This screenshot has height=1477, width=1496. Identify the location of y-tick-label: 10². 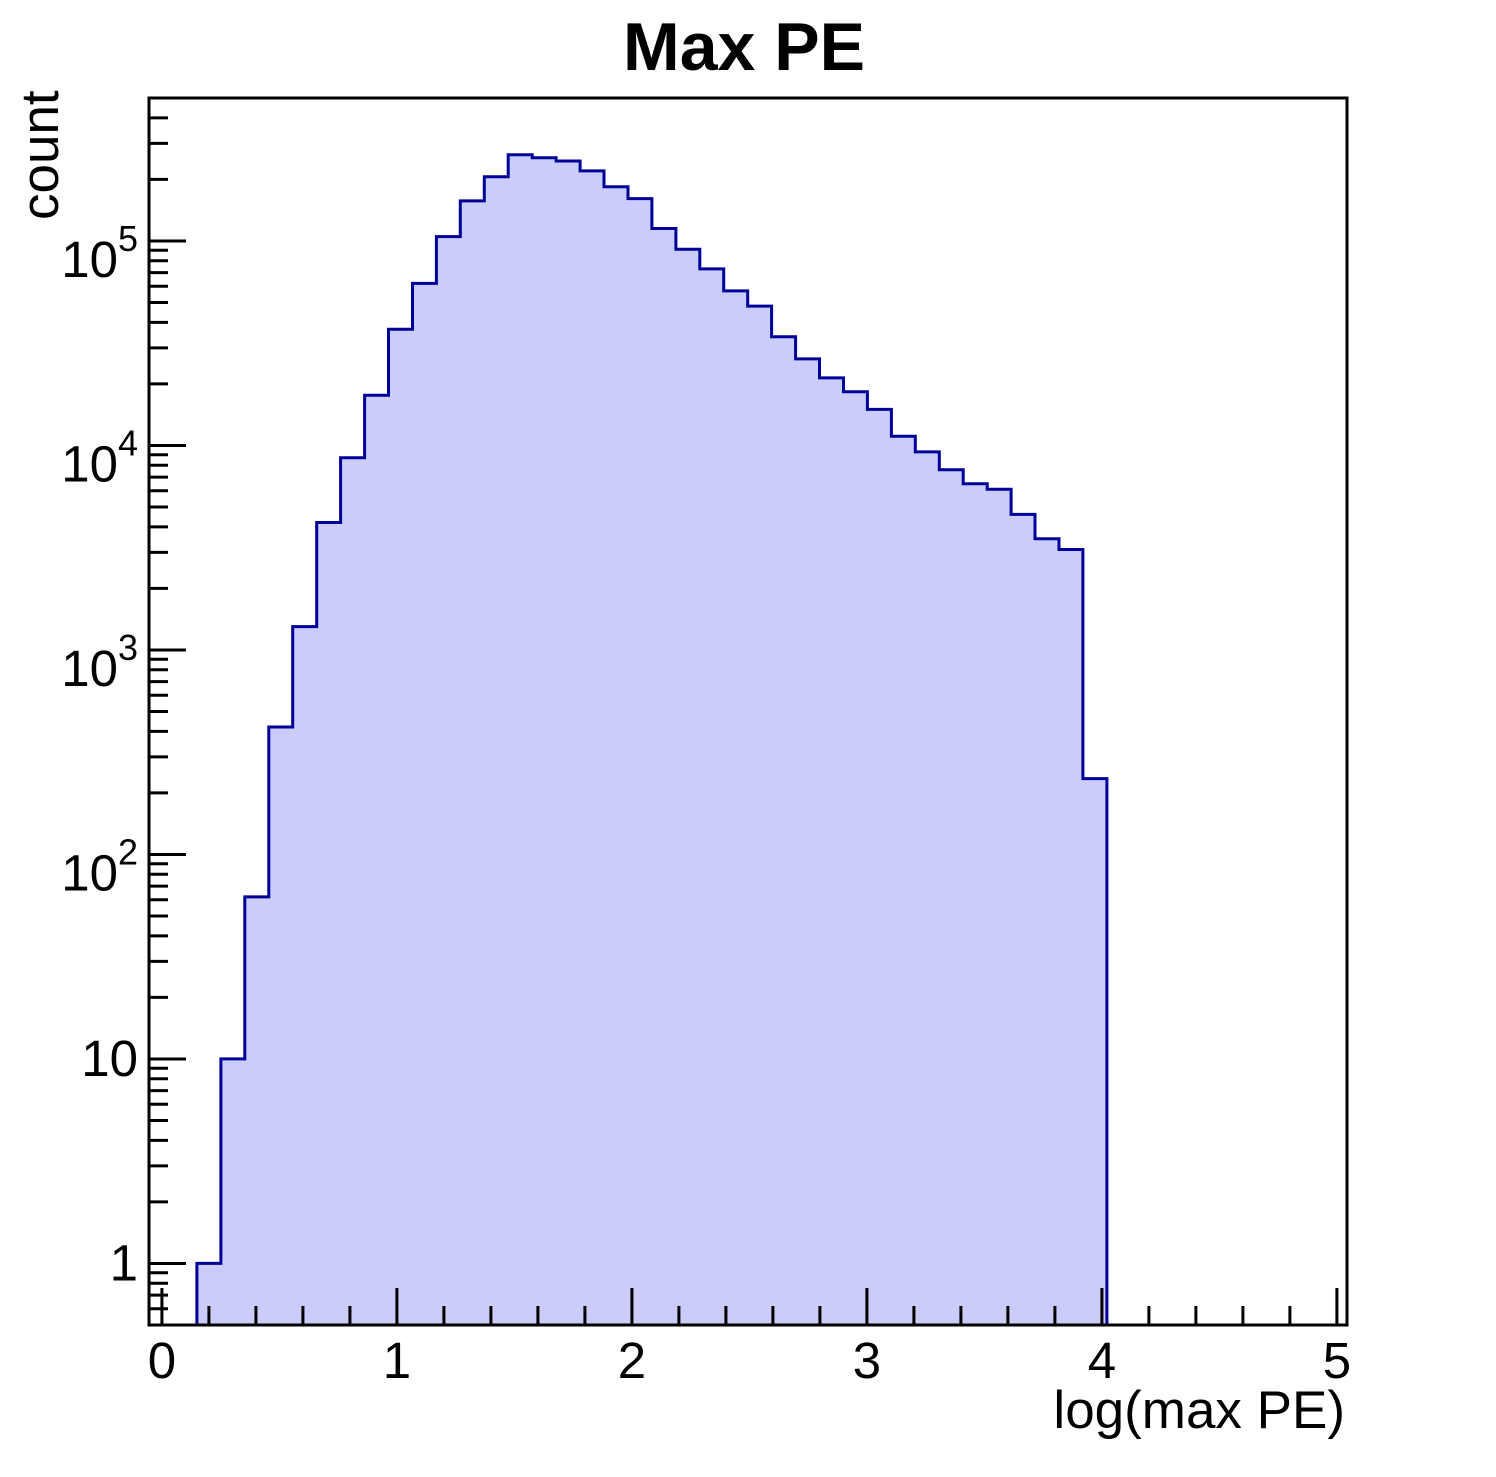
(99, 866).